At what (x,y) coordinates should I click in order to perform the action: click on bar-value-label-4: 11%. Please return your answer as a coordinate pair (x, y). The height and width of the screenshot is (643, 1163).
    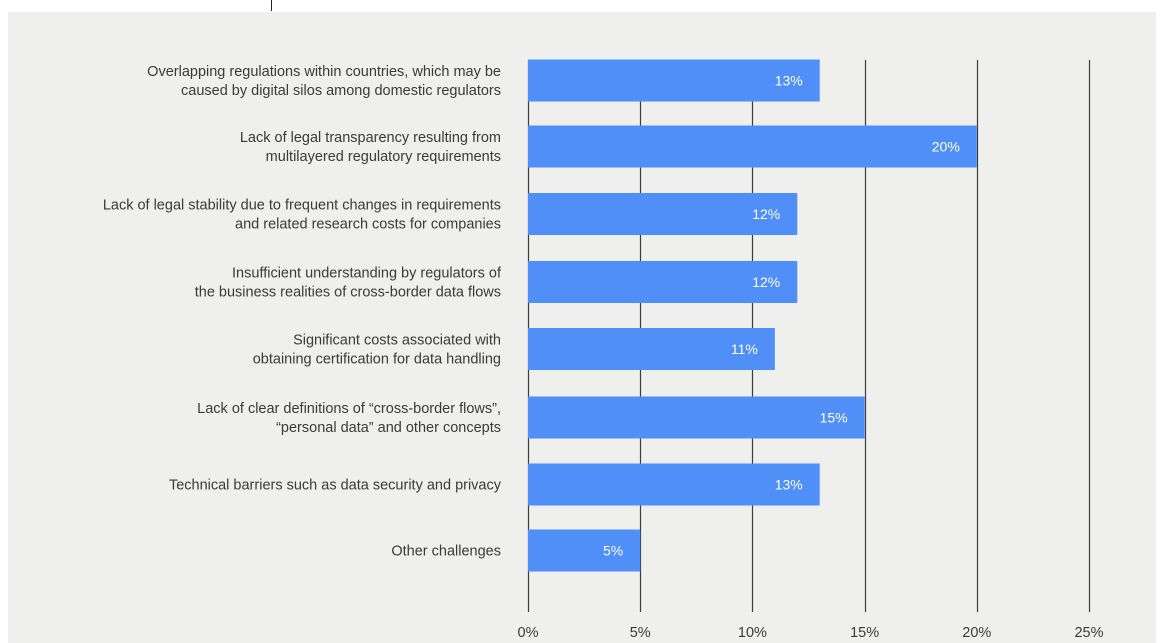
    Looking at the image, I should click on (744, 349).